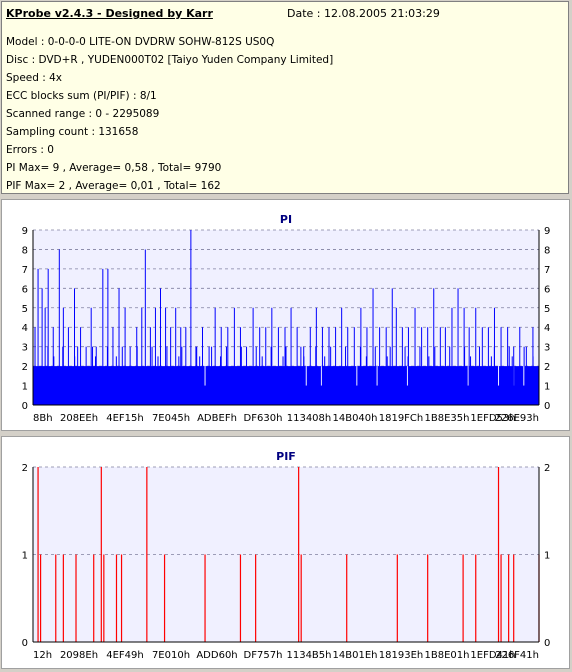  I want to click on x-tick-label: 14B01Eh, so click(355, 655).